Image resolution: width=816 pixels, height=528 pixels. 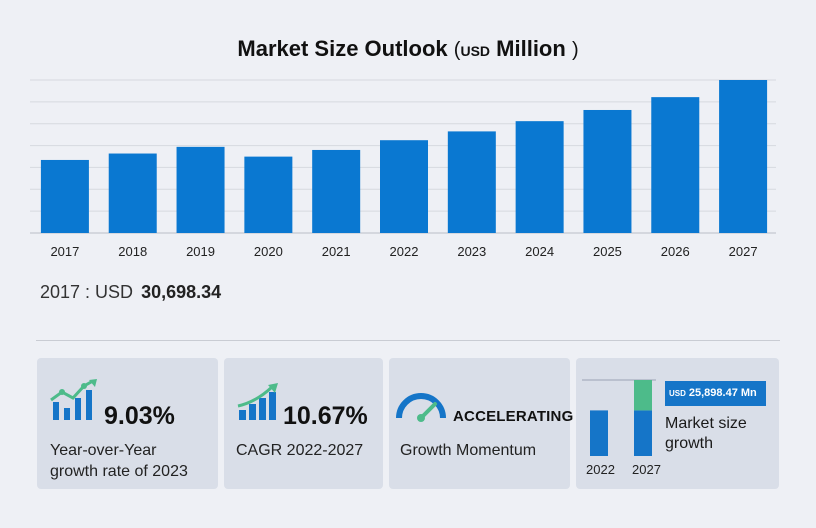 What do you see at coordinates (103, 450) in the screenshot?
I see `yoy-label-line1: Year-over-Year` at bounding box center [103, 450].